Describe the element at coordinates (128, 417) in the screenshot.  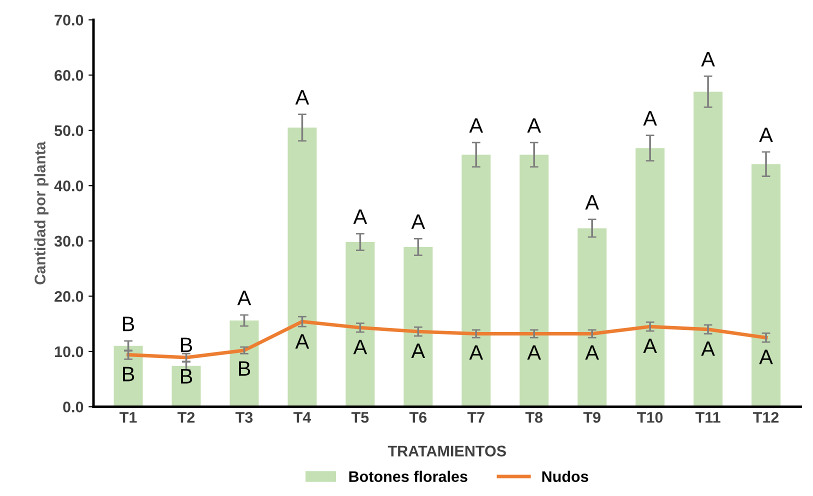
I see `x-tick-label: T1` at that location.